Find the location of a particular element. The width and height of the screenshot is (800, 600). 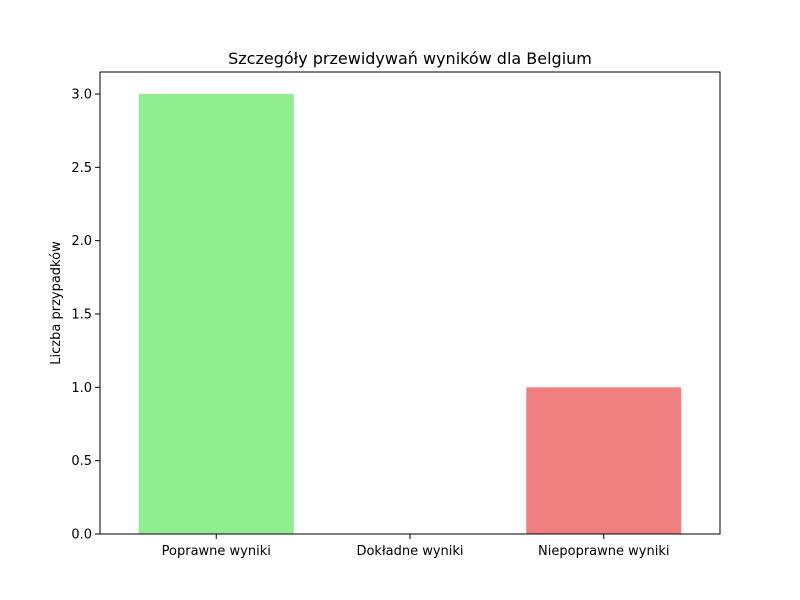

bar-niepoprawne-wyniki is located at coordinates (604, 460).